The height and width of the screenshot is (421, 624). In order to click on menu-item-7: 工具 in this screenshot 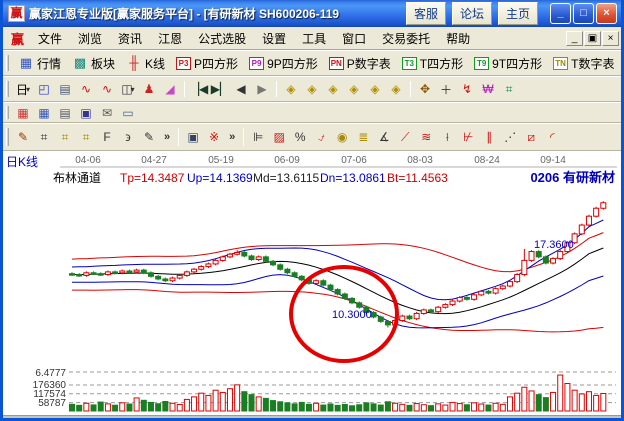, I will do `click(314, 38)`.